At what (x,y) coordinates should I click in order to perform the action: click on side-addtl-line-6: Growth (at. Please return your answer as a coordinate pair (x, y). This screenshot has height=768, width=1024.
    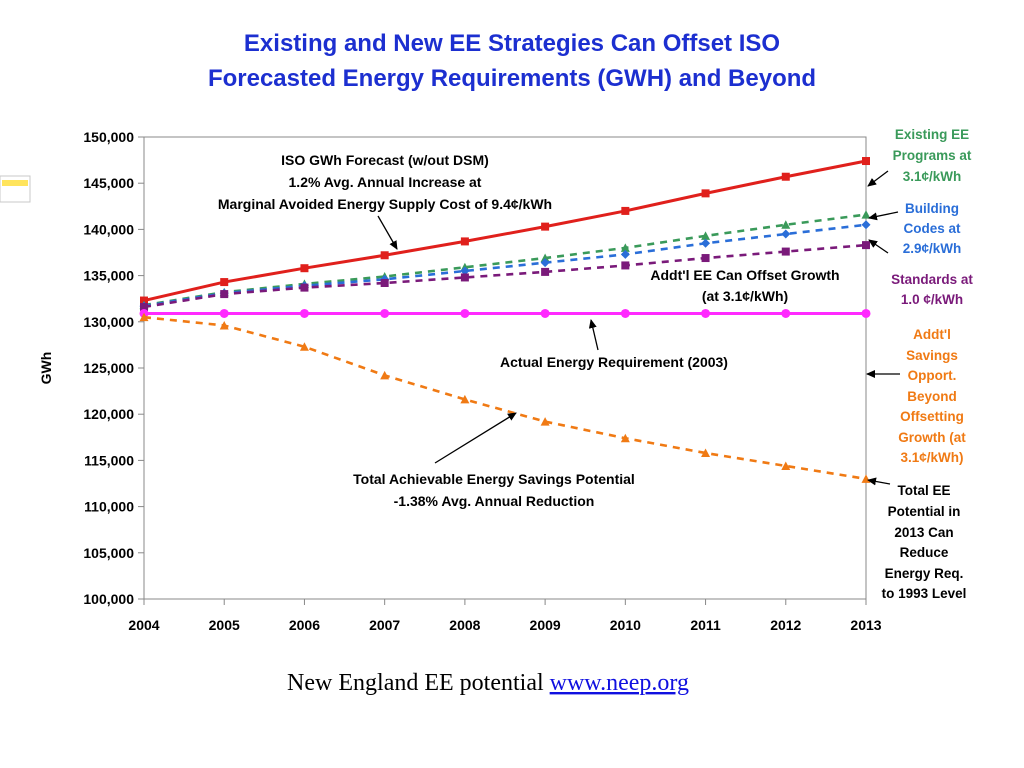
    Looking at the image, I should click on (932, 437).